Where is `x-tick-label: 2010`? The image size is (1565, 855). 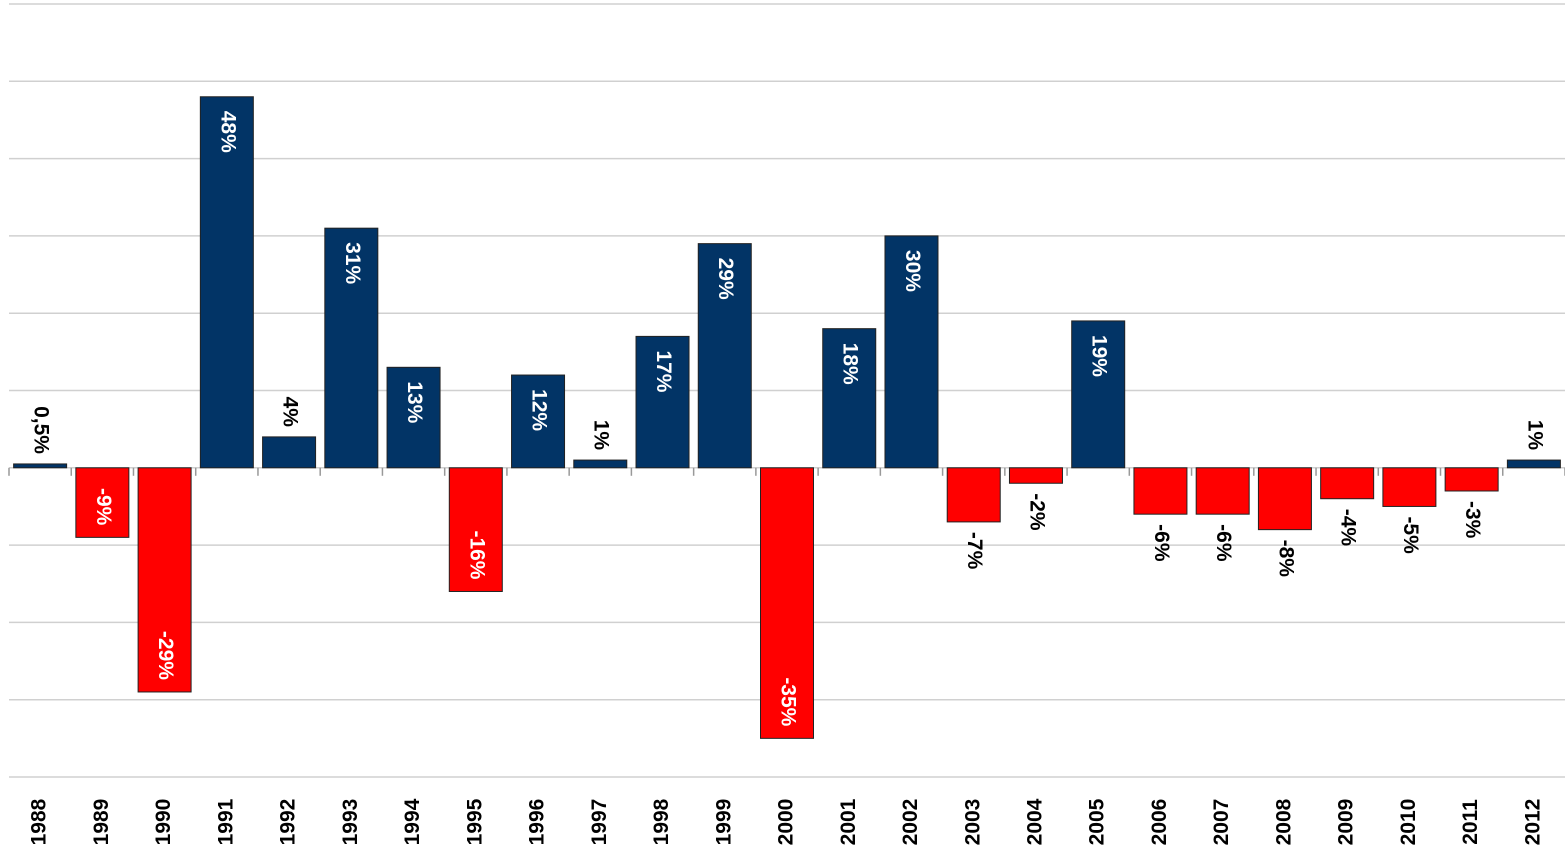 x-tick-label: 2010 is located at coordinates (1408, 822).